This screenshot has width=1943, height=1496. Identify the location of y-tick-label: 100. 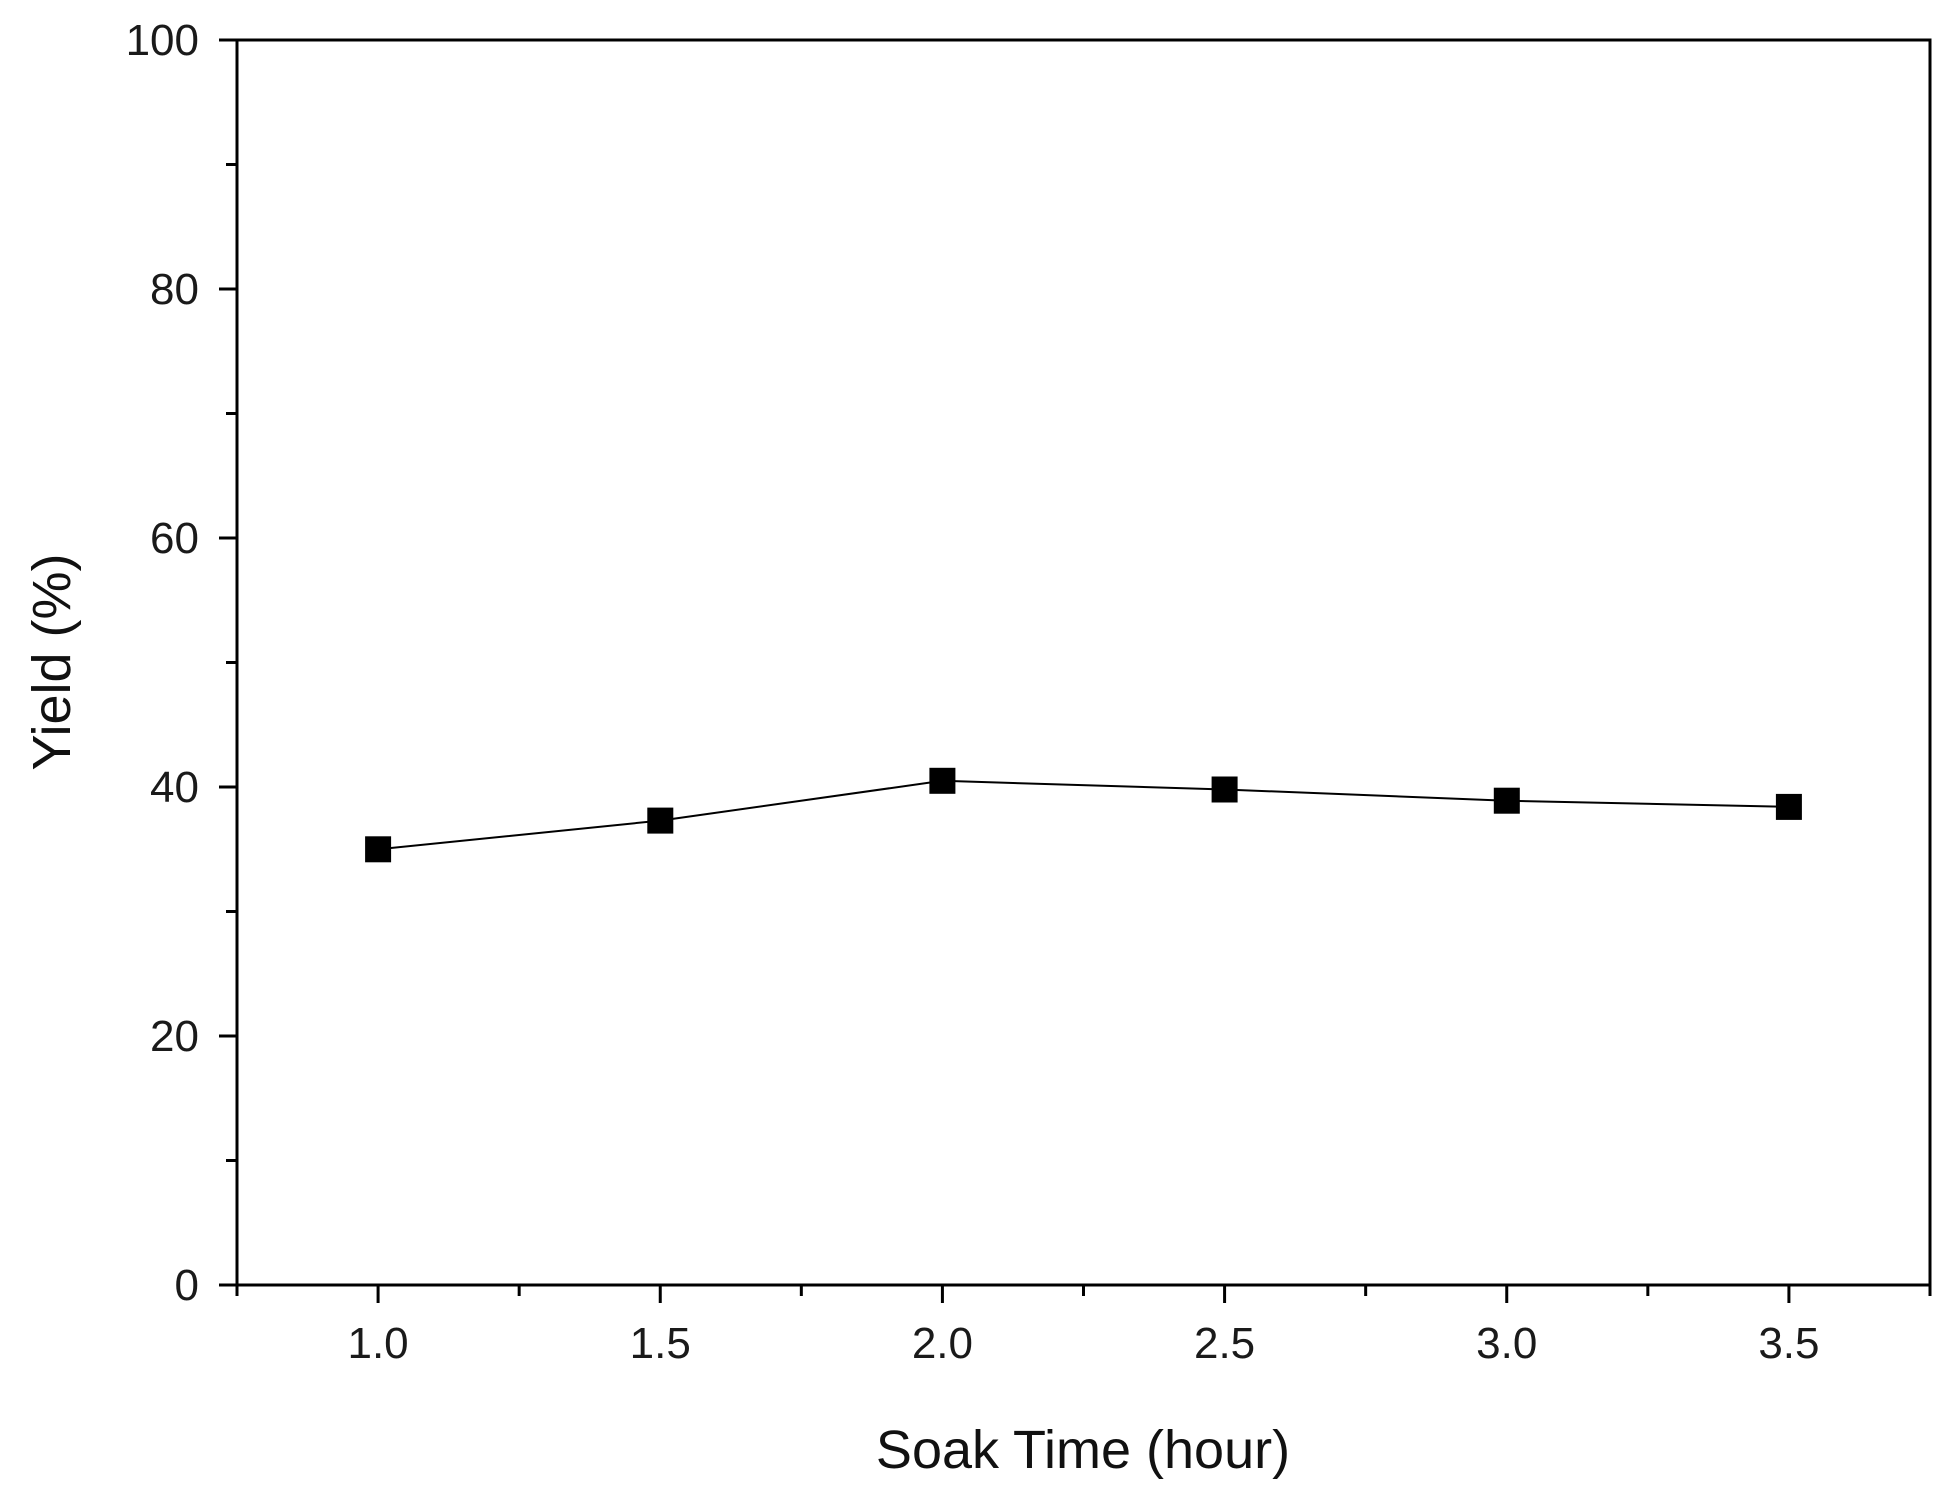
(162, 40).